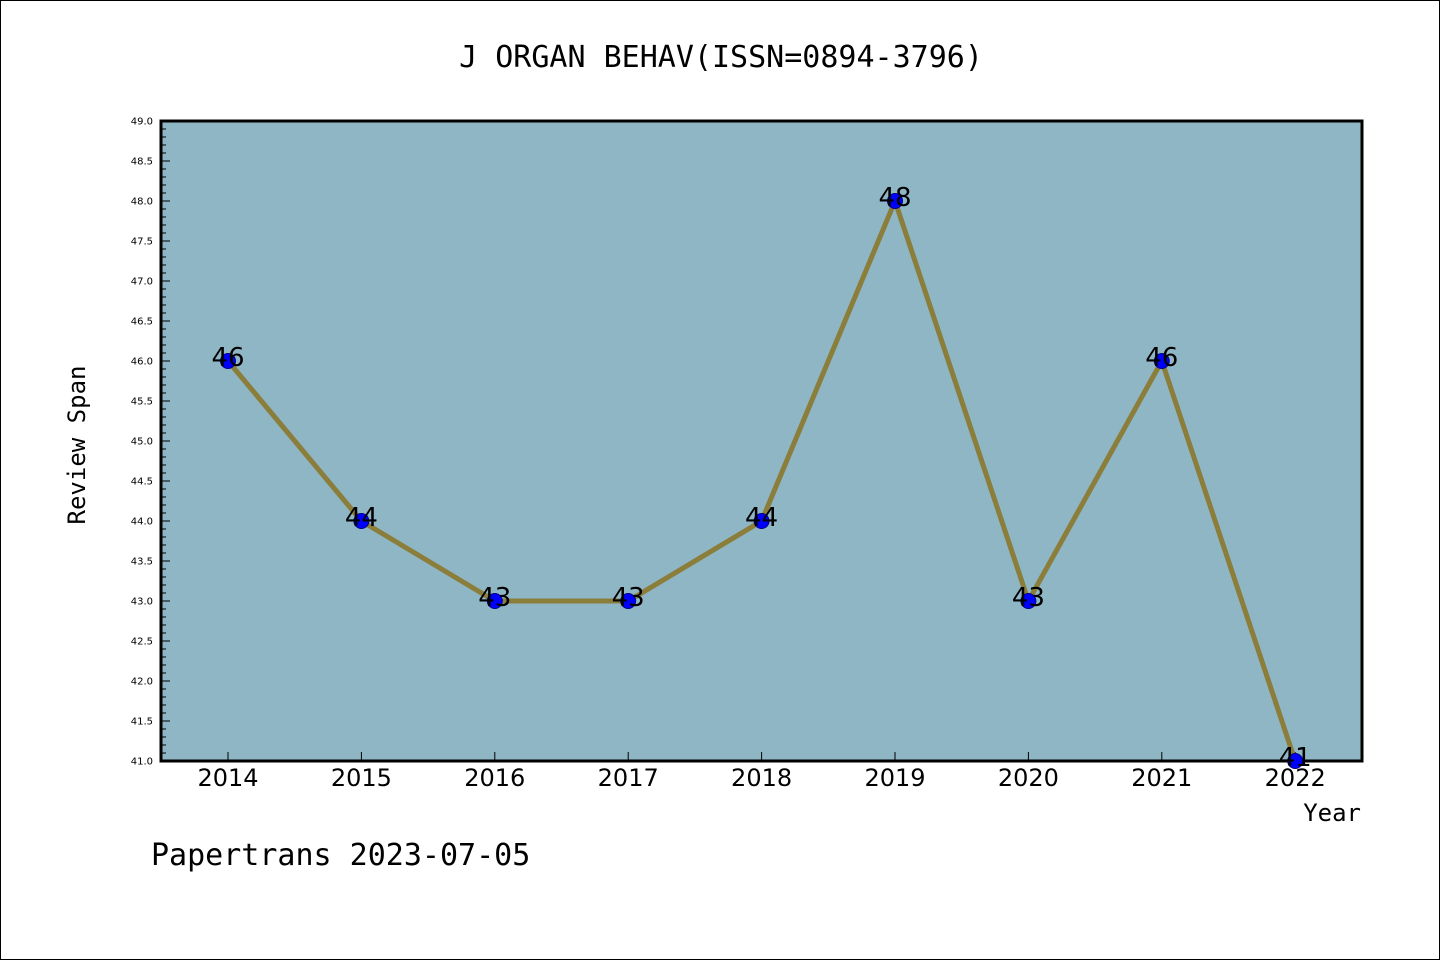  Describe the element at coordinates (1161, 778) in the screenshot. I see `x-tick-label: 2021` at that location.